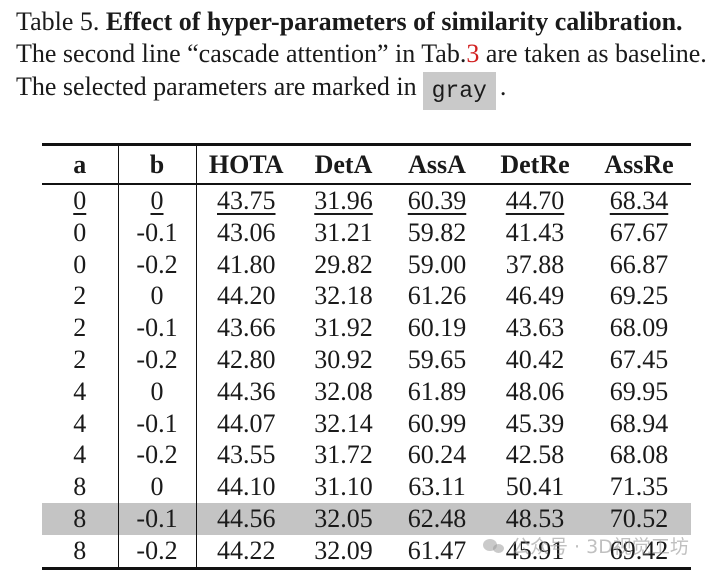 The width and height of the screenshot is (726, 574). Describe the element at coordinates (437, 200) in the screenshot. I see `cell-value: 60.39` at that location.